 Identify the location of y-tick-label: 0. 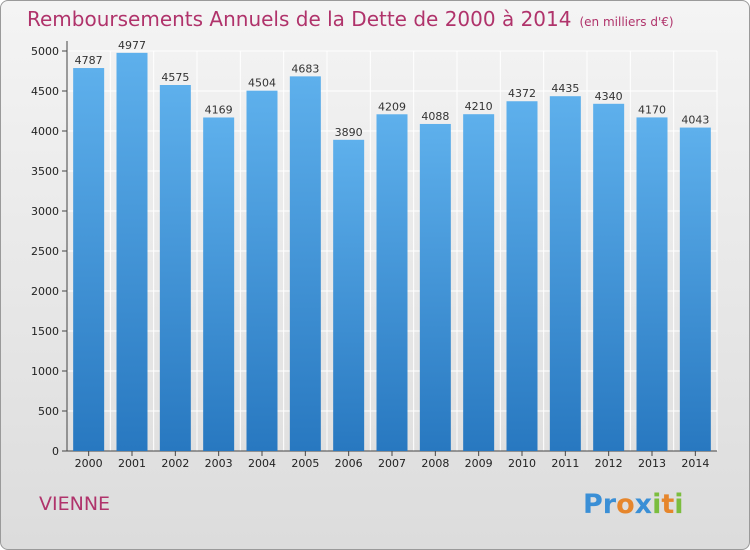
(55, 451).